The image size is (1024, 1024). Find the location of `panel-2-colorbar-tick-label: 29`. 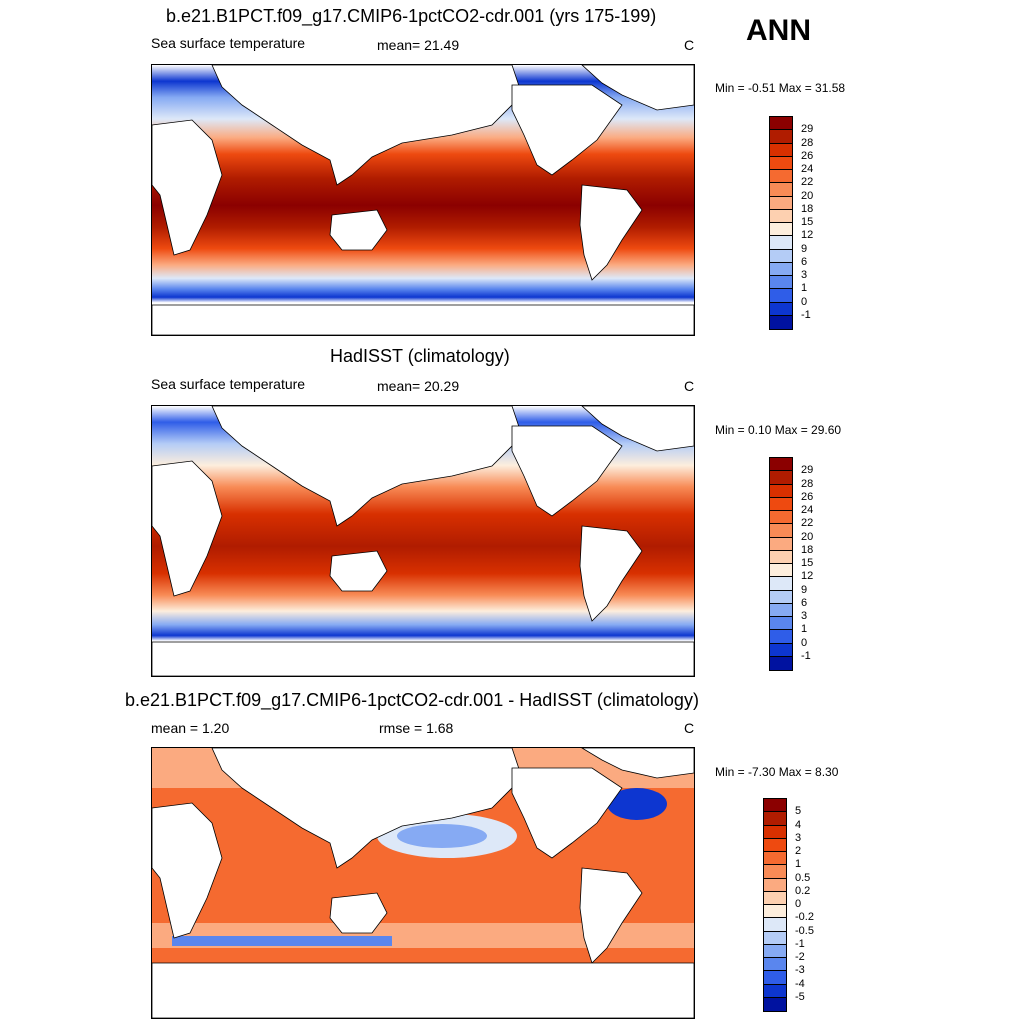

panel-2-colorbar-tick-label: 29 is located at coordinates (807, 470).